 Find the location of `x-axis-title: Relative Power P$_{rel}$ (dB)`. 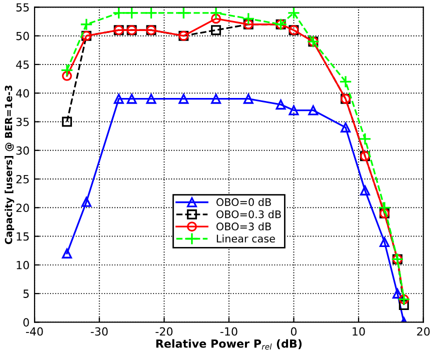

x-axis-title: Relative Power P$_{rel}$ (dB) is located at coordinates (229, 344).